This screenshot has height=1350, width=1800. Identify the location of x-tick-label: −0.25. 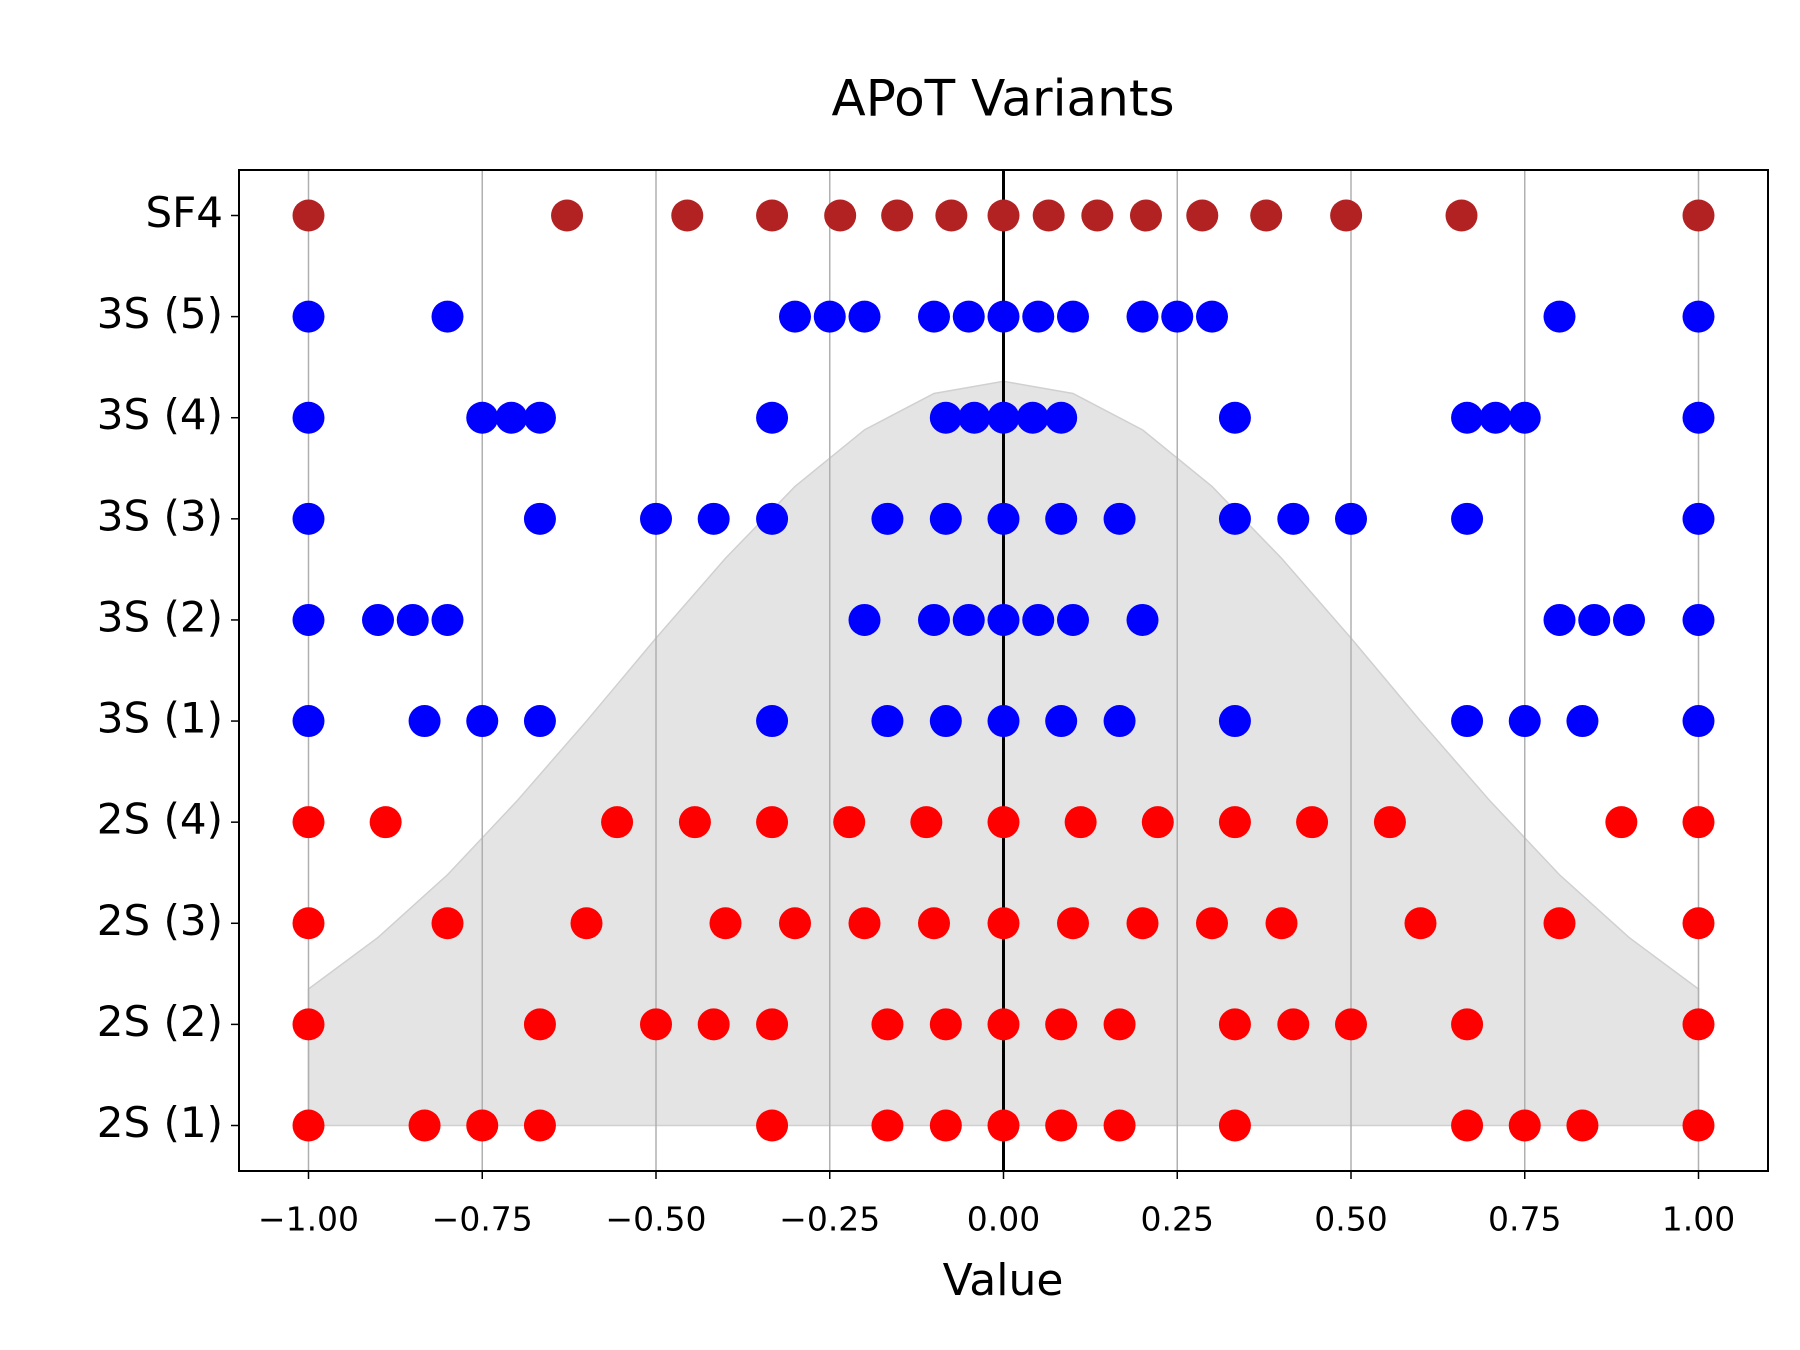
(829, 1219).